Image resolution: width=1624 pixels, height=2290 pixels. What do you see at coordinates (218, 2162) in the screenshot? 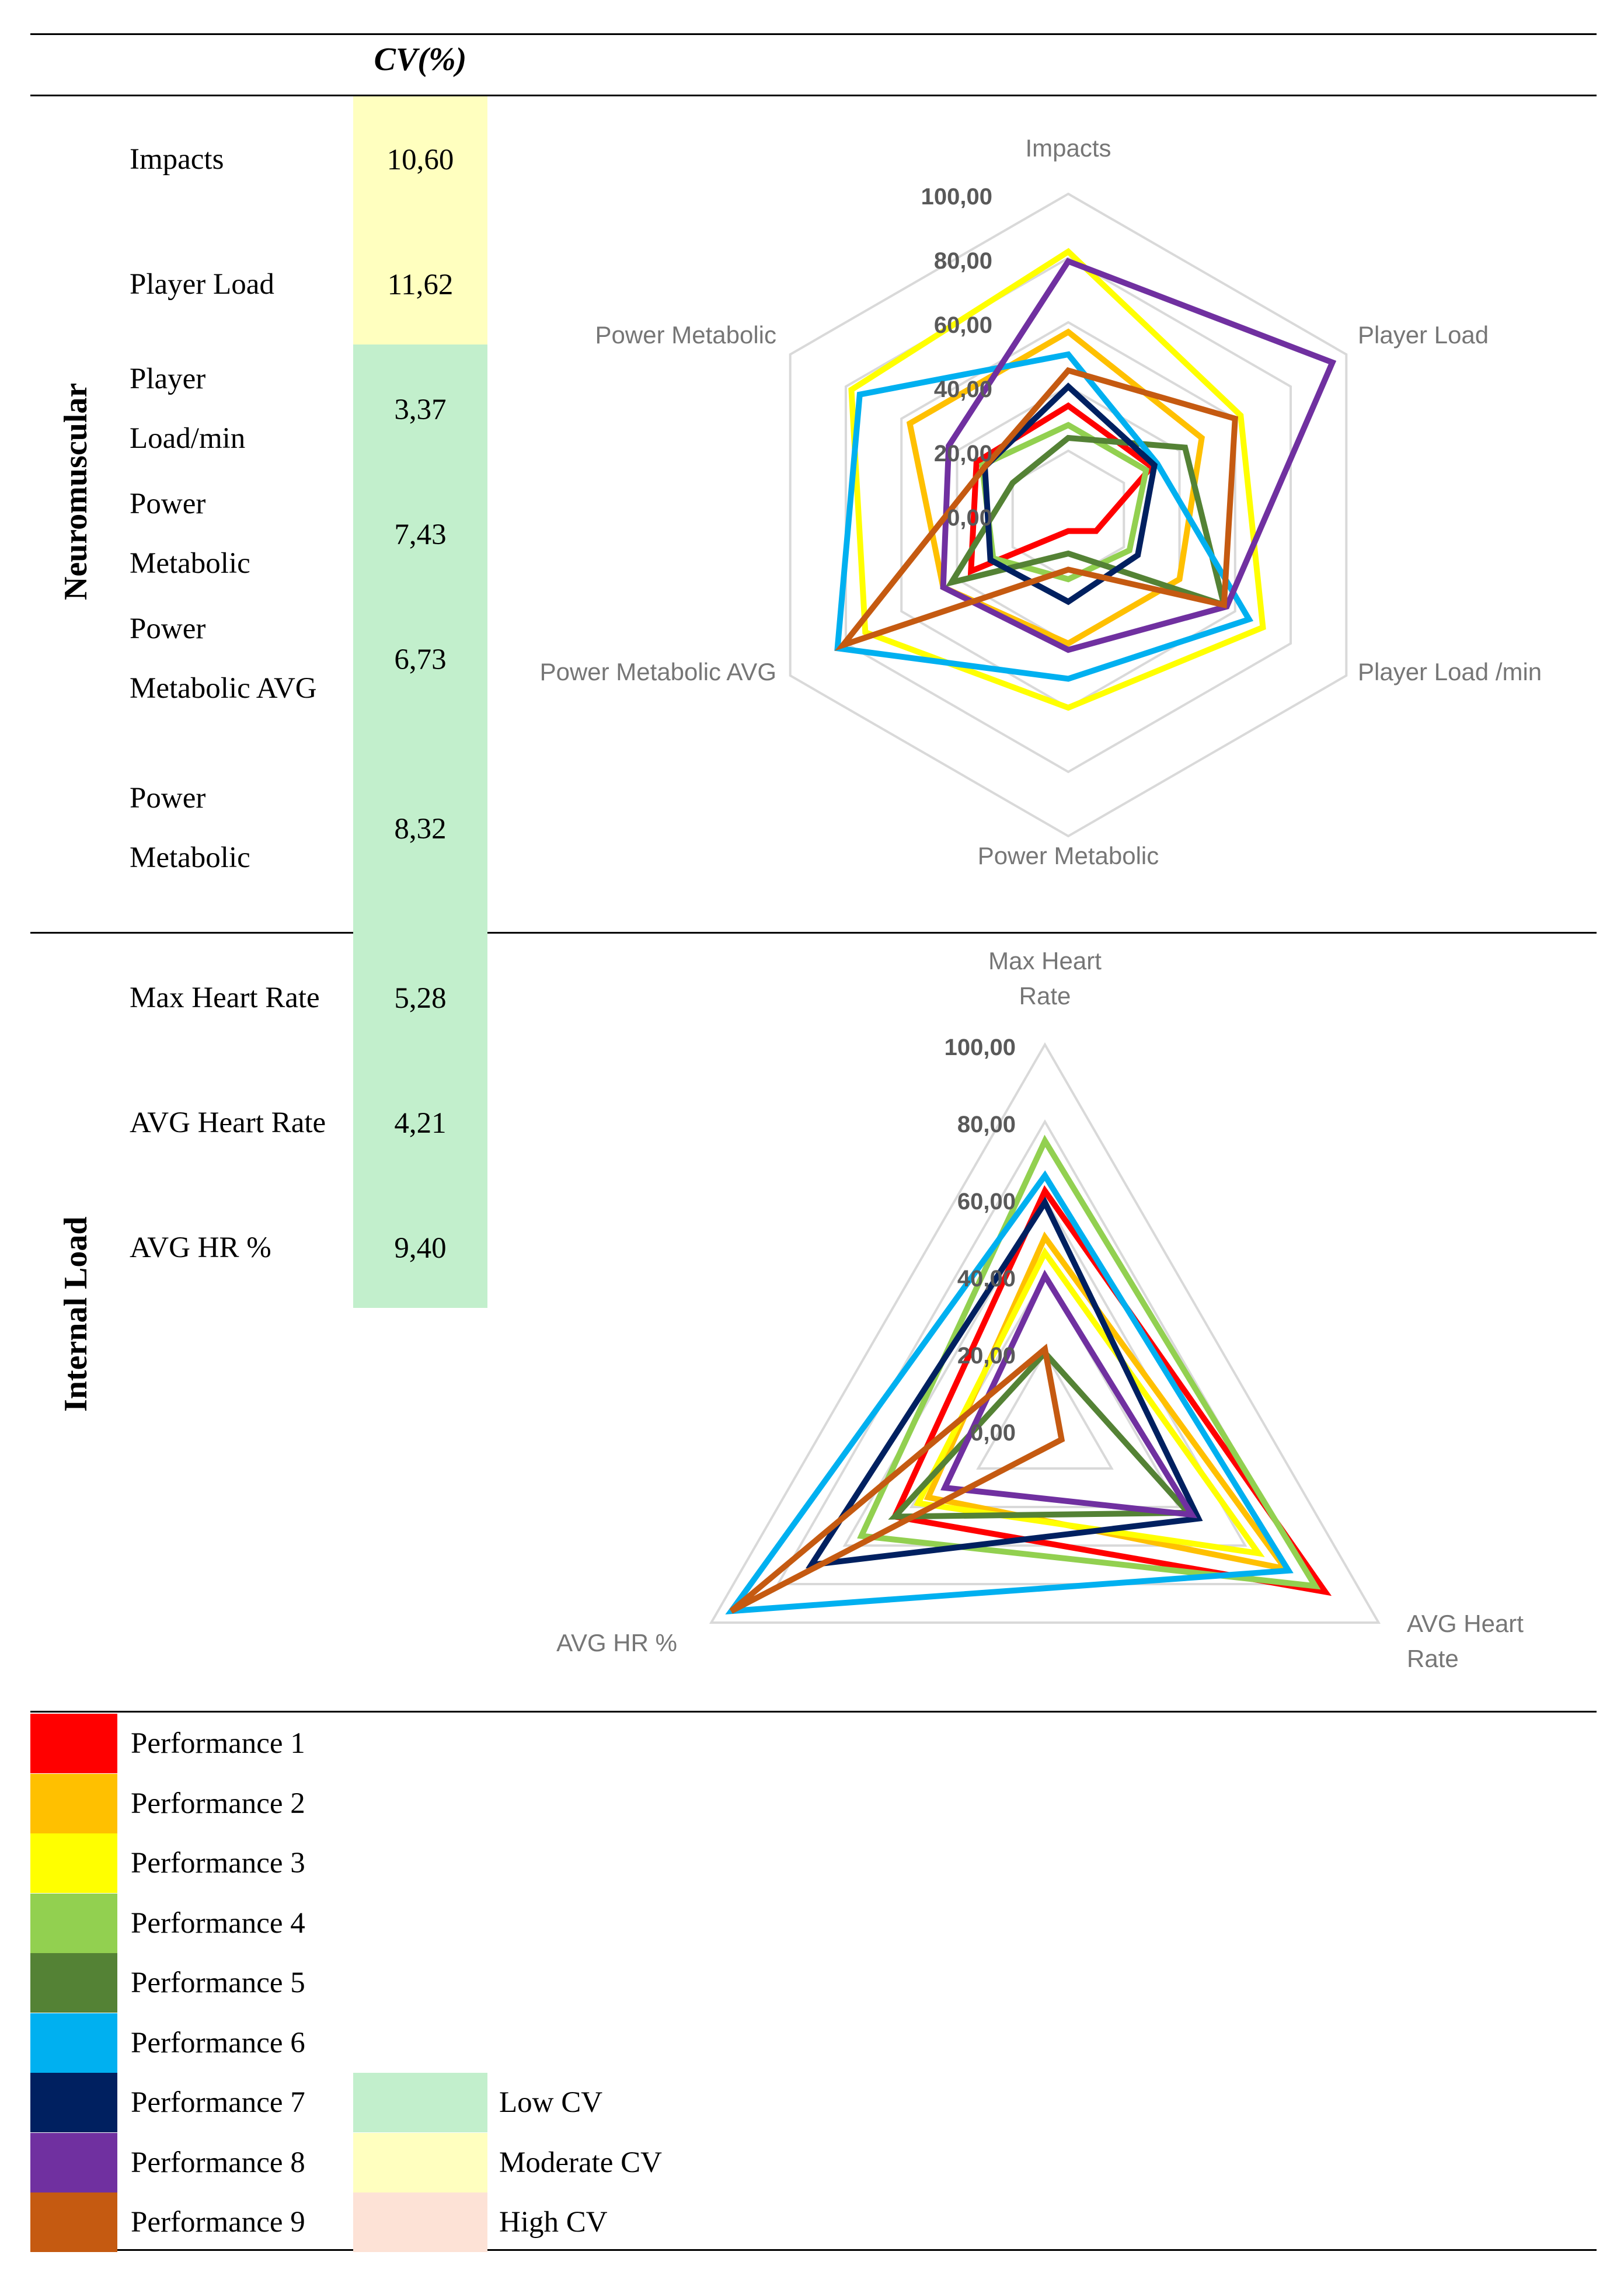
I see `legend-label: Performance 8` at bounding box center [218, 2162].